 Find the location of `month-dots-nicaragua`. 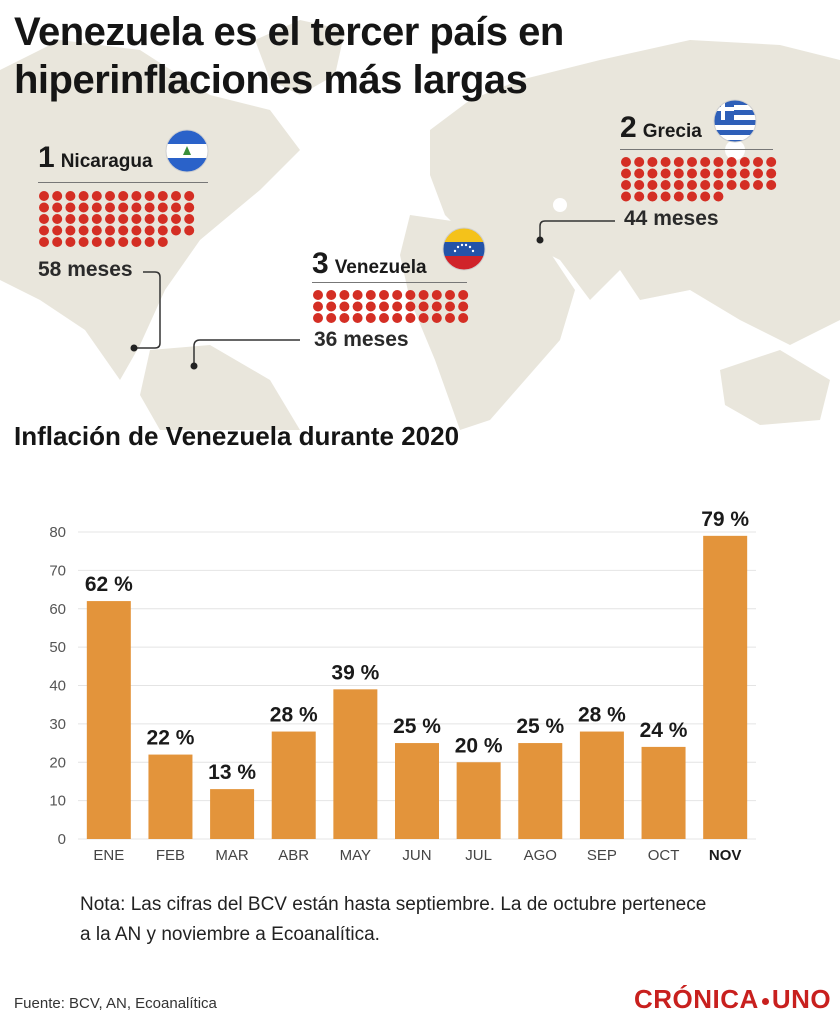

month-dots-nicaragua is located at coordinates (117, 219).